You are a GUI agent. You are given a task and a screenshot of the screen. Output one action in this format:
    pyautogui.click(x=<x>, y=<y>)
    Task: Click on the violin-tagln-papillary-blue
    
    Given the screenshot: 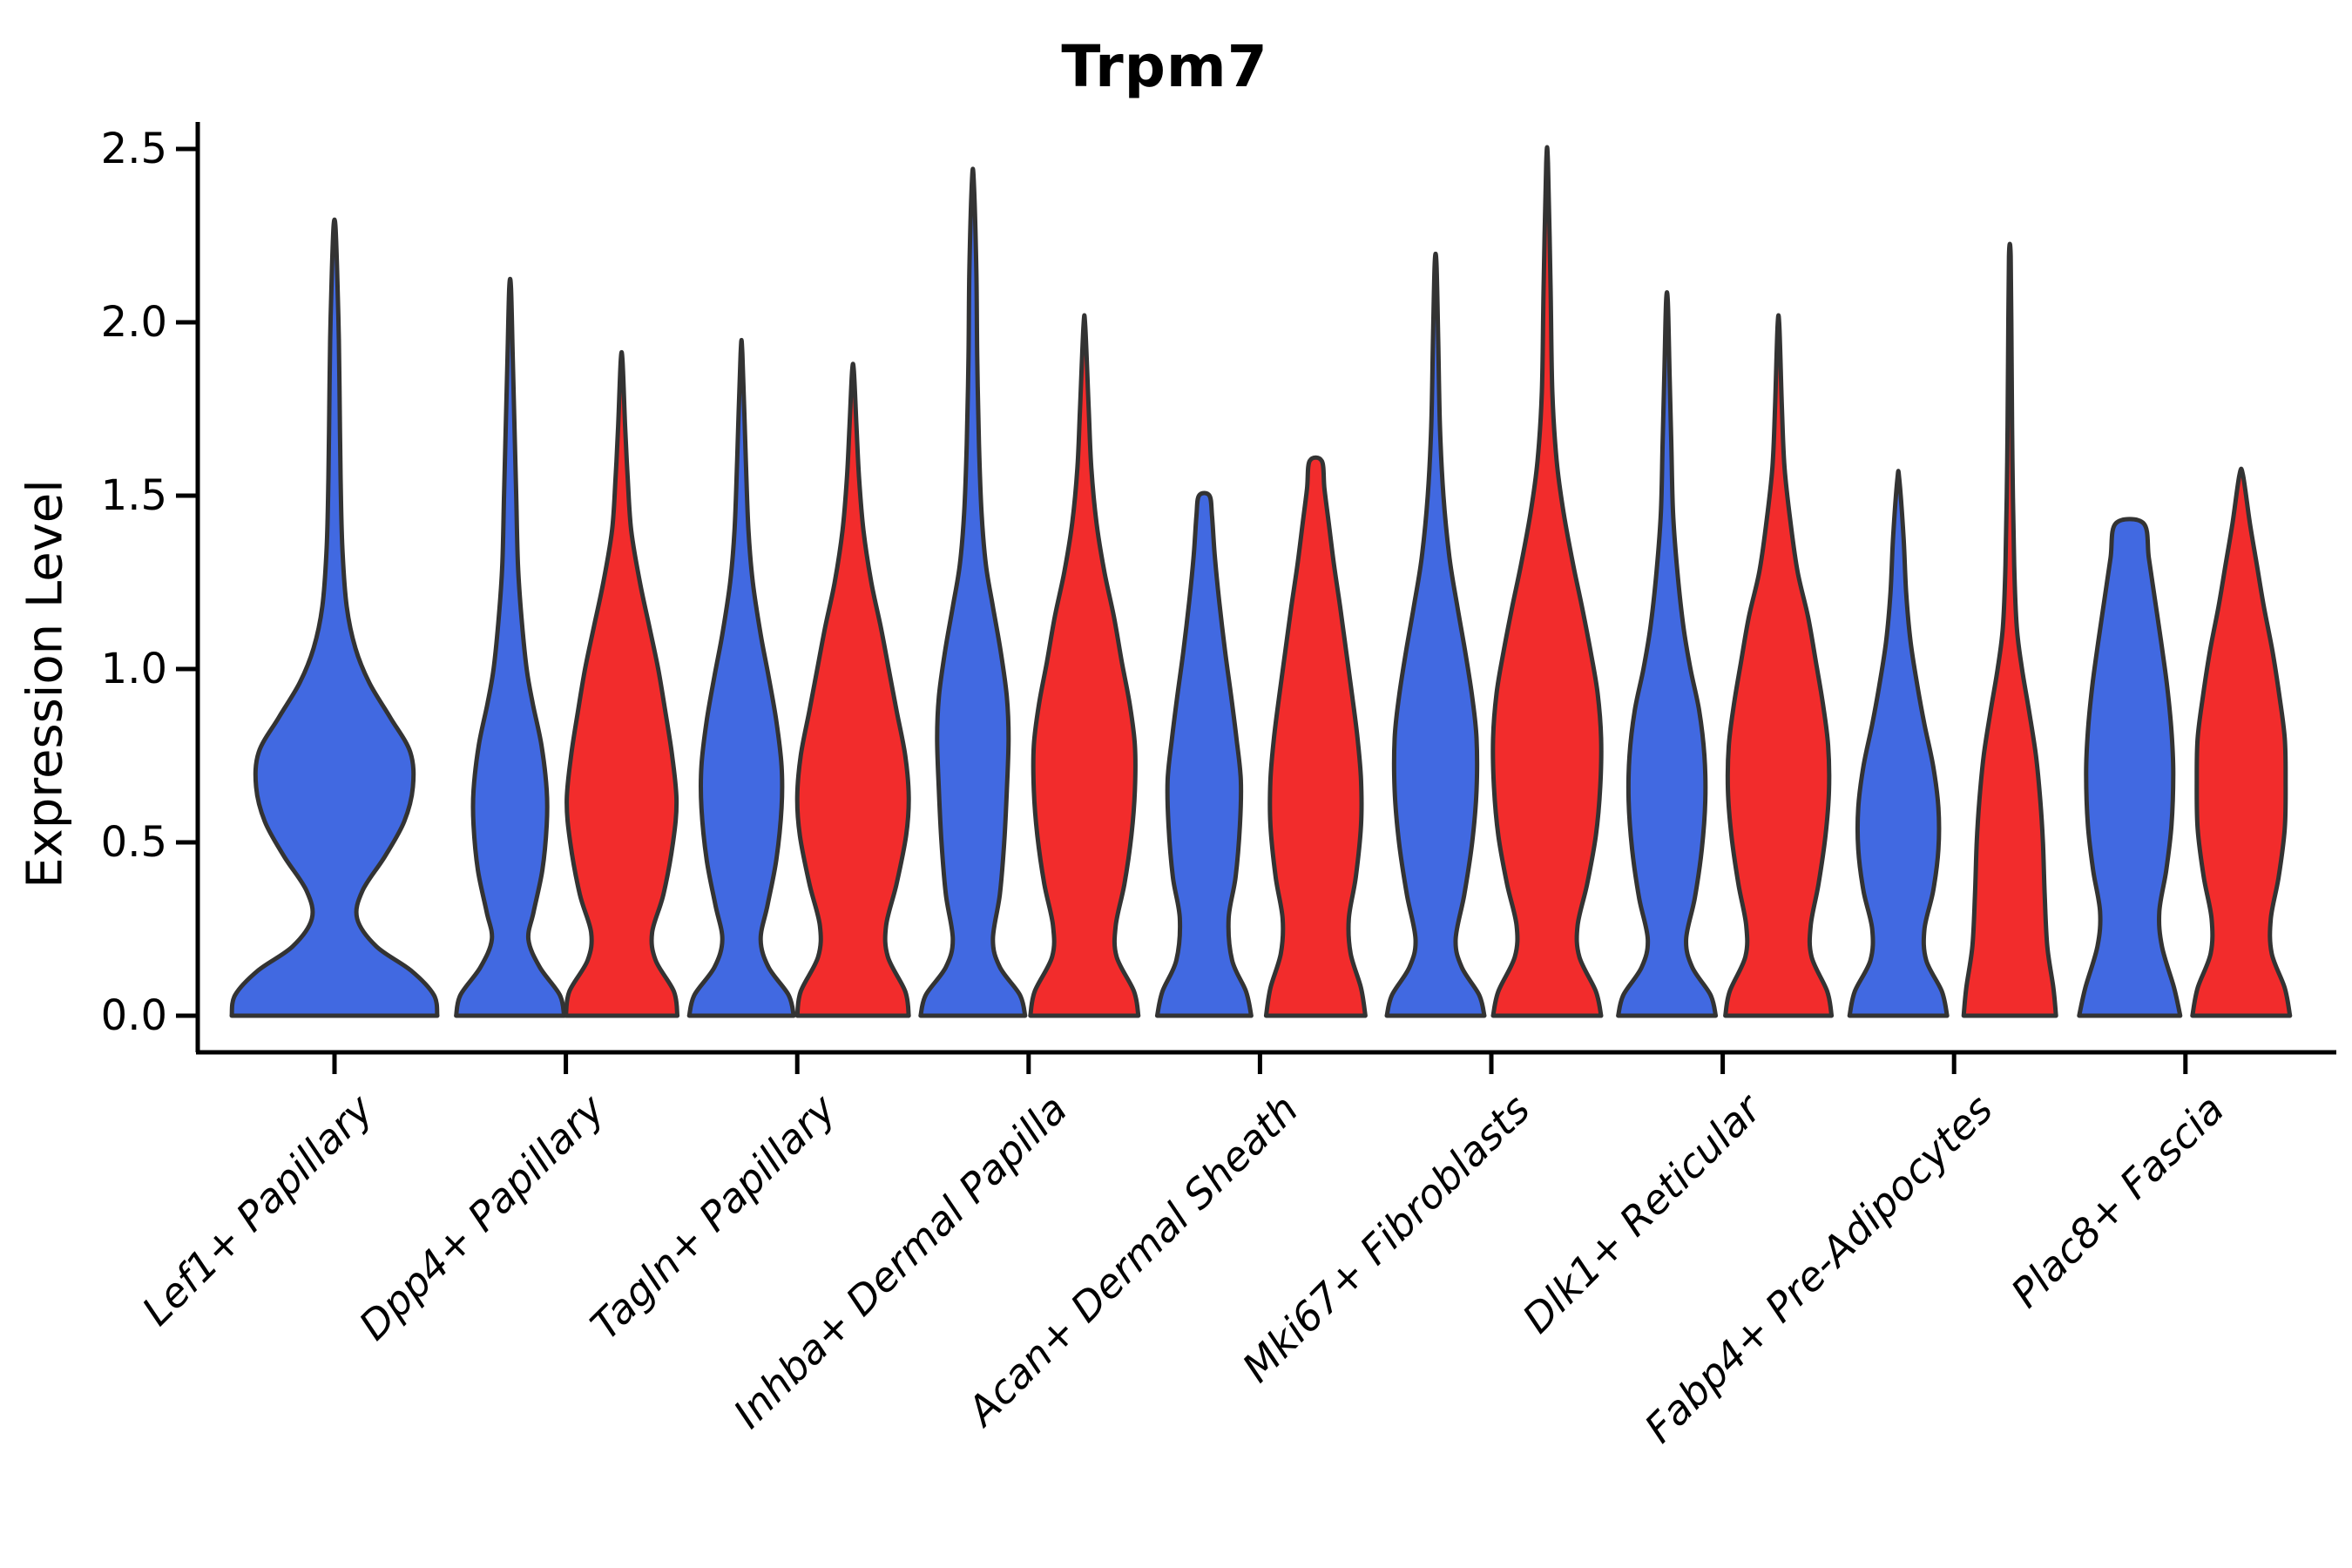 What is the action you would take?
    pyautogui.click(x=741, y=677)
    